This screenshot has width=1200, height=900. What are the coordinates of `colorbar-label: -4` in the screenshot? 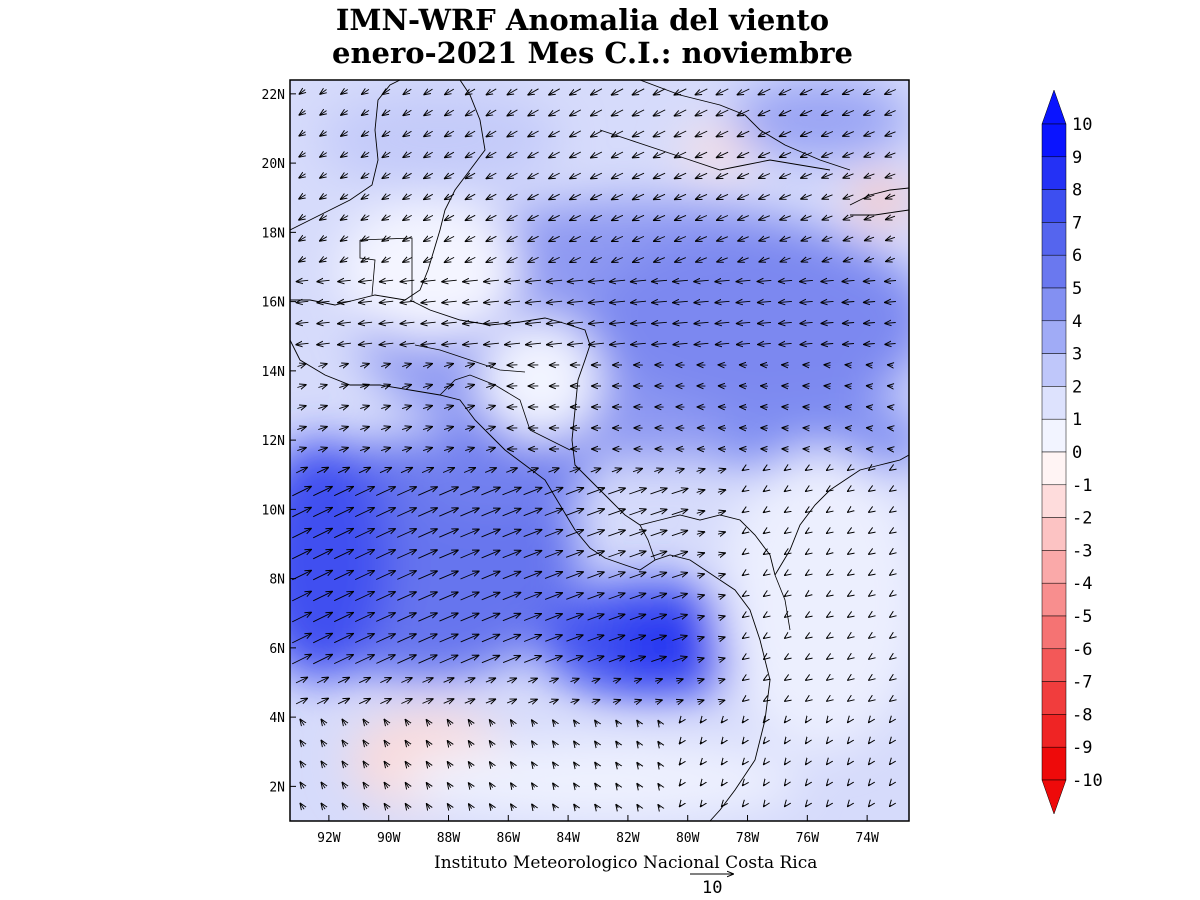 It's located at (1082, 584).